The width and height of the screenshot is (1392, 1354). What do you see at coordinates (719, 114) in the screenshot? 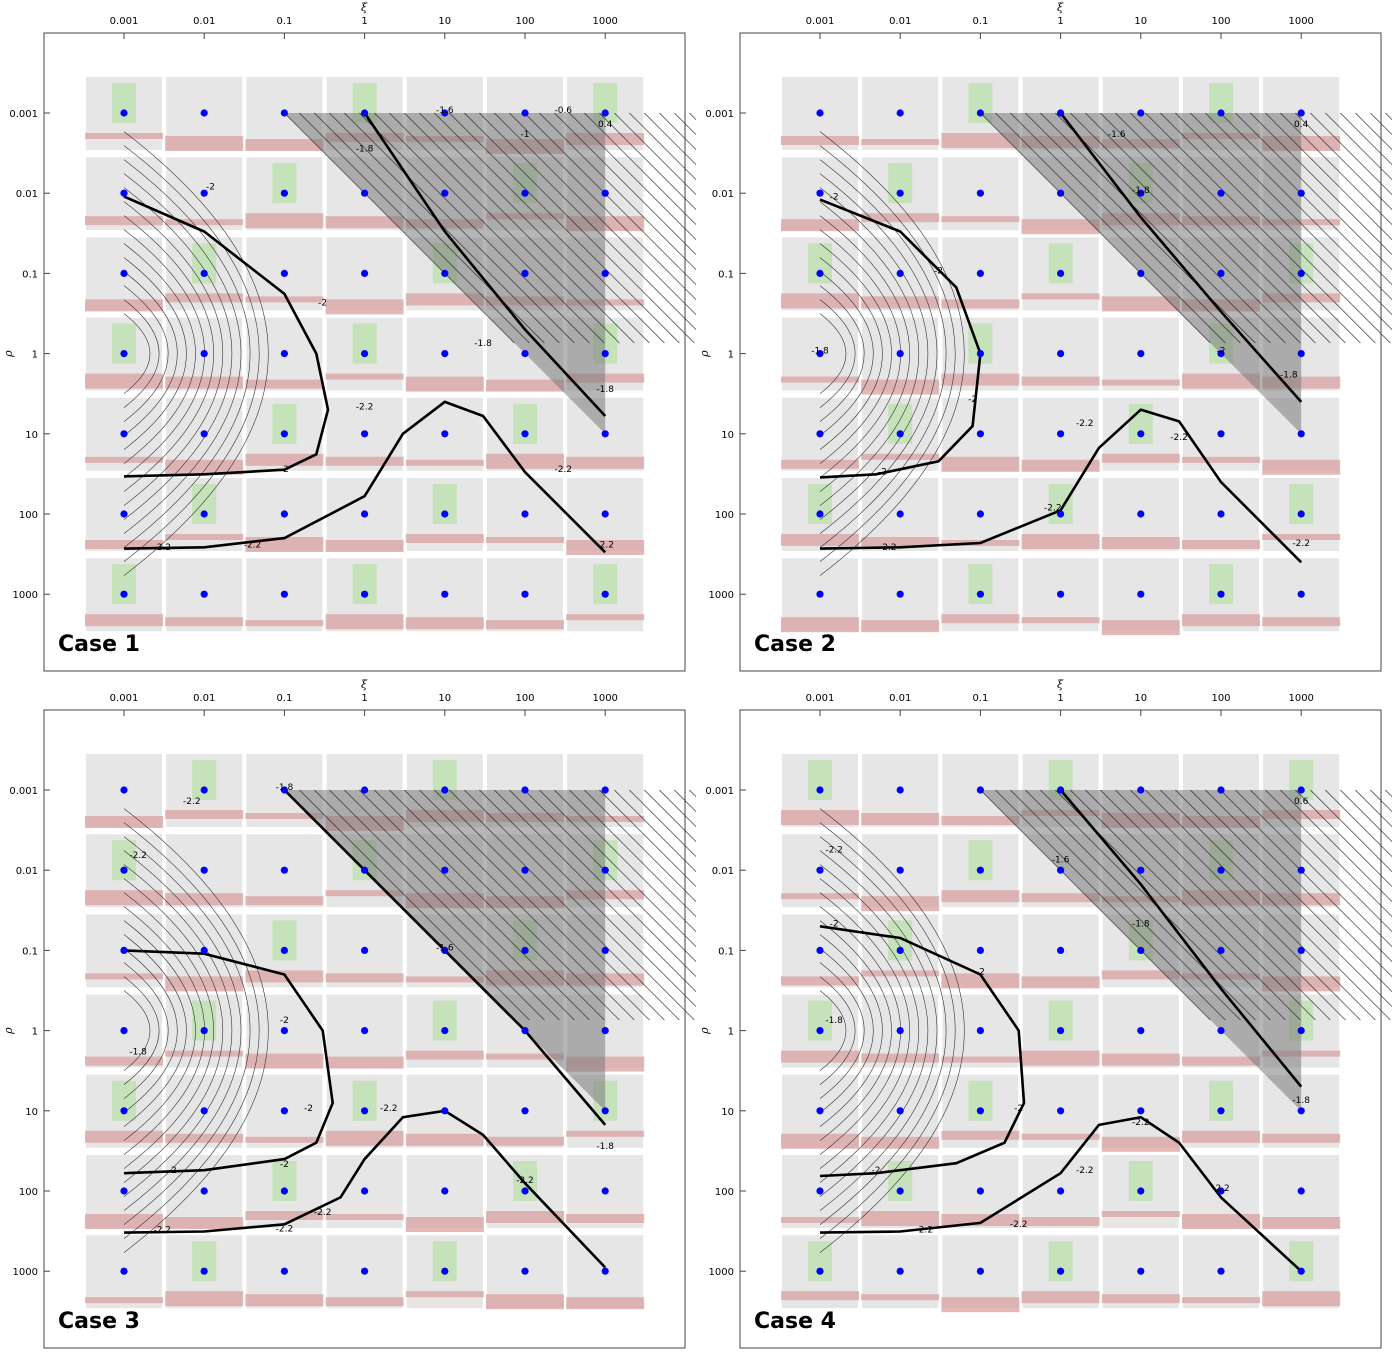
I see `y-tick-label: 0.001` at bounding box center [719, 114].